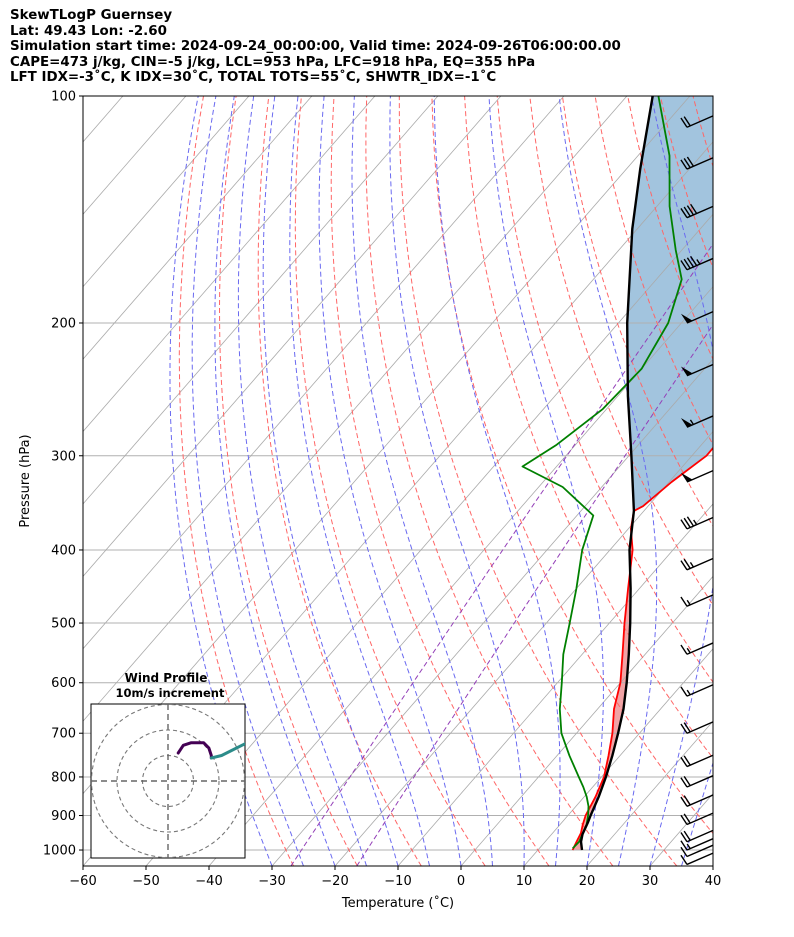 This screenshot has width=794, height=937. What do you see at coordinates (208, 881) in the screenshot?
I see `x-tick-label: −40` at bounding box center [208, 881].